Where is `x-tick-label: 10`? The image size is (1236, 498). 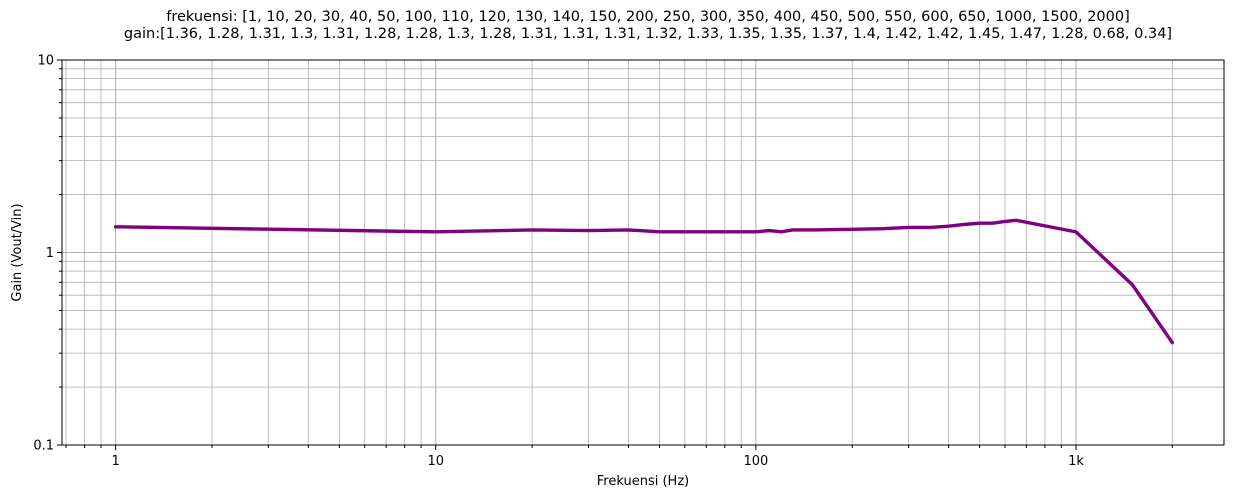
x-tick-label: 10 is located at coordinates (435, 461).